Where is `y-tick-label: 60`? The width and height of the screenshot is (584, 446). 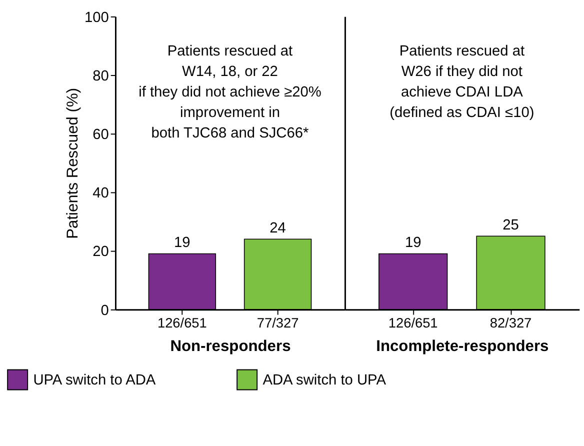
y-tick-label: 60 is located at coordinates (100, 134).